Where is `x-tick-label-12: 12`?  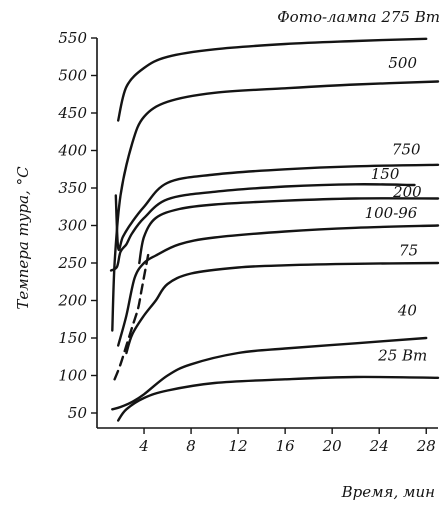 x-tick-label-12: 12 is located at coordinates (238, 446).